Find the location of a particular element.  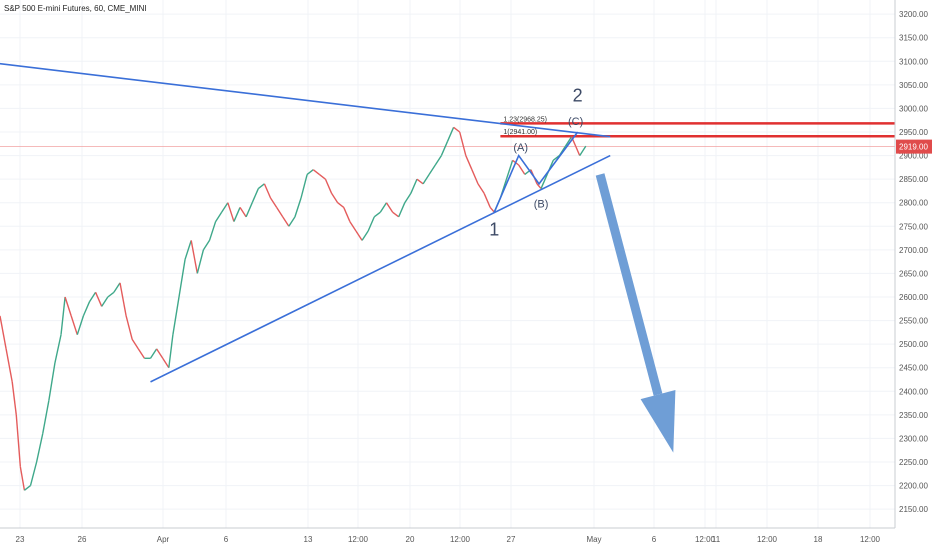

y-tick-label: 2150.00 is located at coordinates (913, 509).